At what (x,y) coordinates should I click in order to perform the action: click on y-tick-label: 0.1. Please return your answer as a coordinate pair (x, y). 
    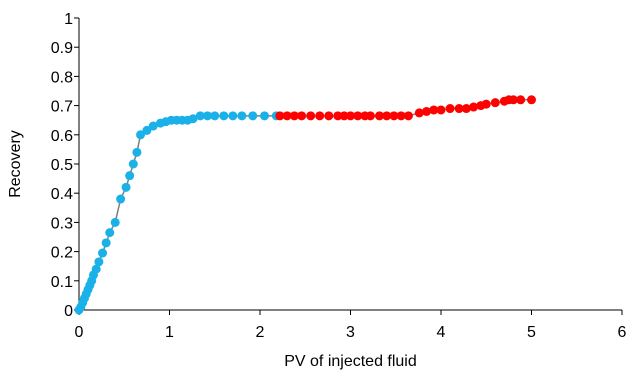
    Looking at the image, I should click on (62, 282).